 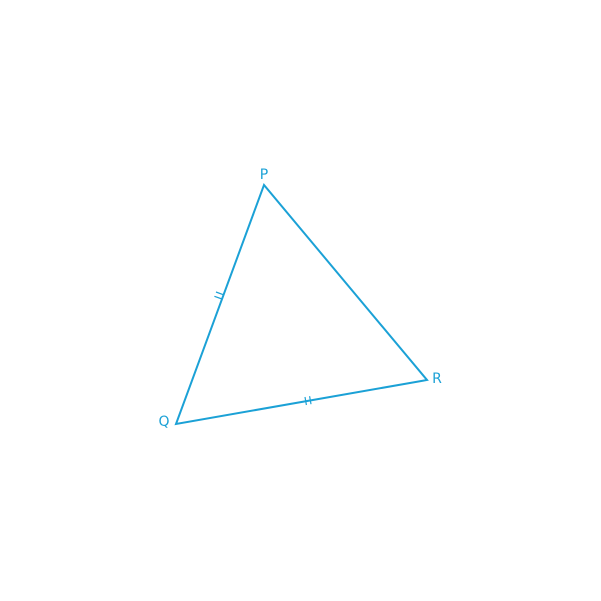 What do you see at coordinates (163, 422) in the screenshot?
I see `vertex-label-q: Q` at bounding box center [163, 422].